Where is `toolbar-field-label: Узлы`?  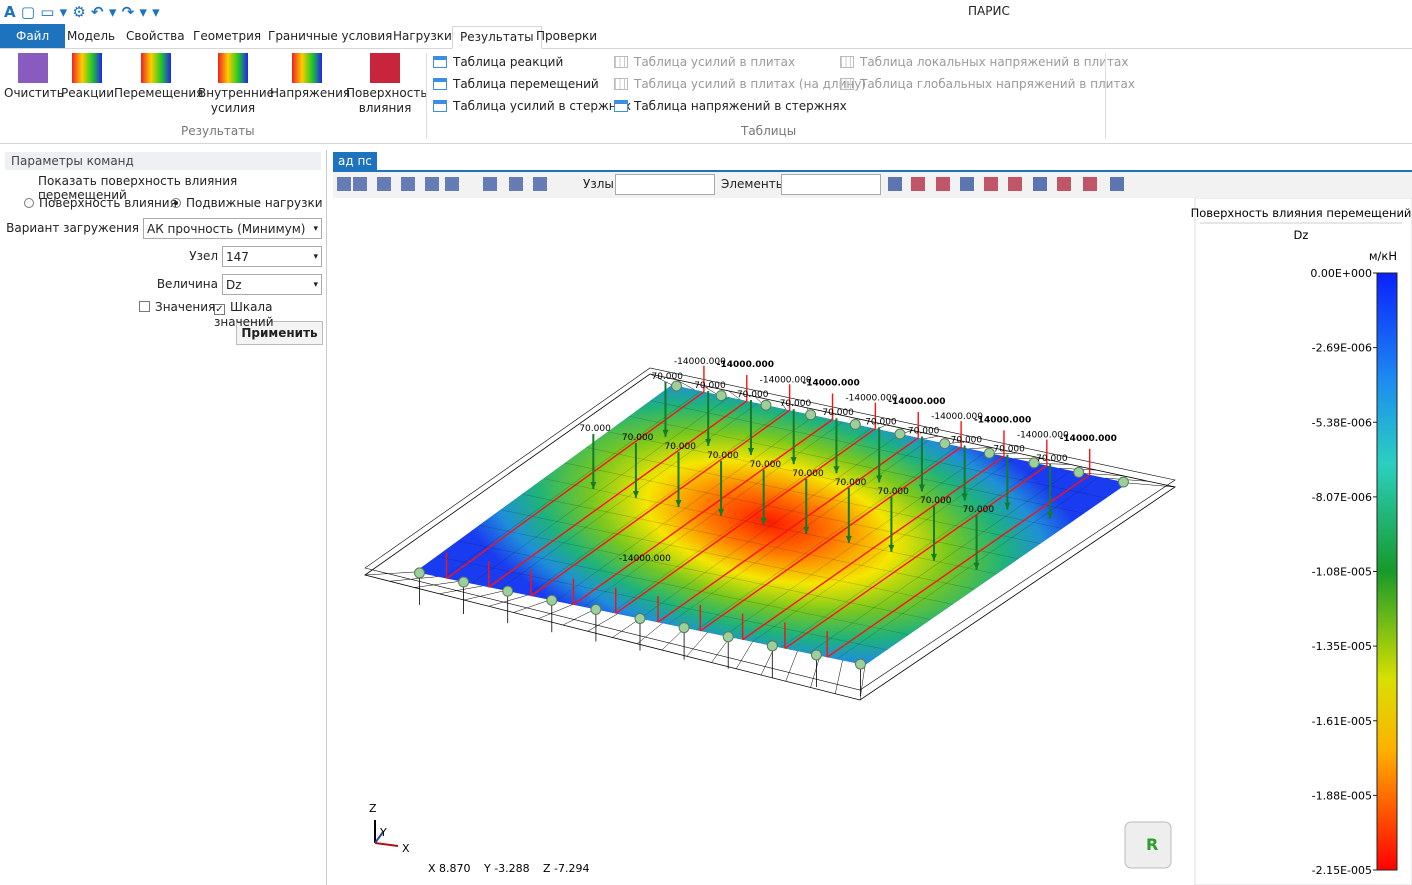 toolbar-field-label: Узлы is located at coordinates (598, 184).